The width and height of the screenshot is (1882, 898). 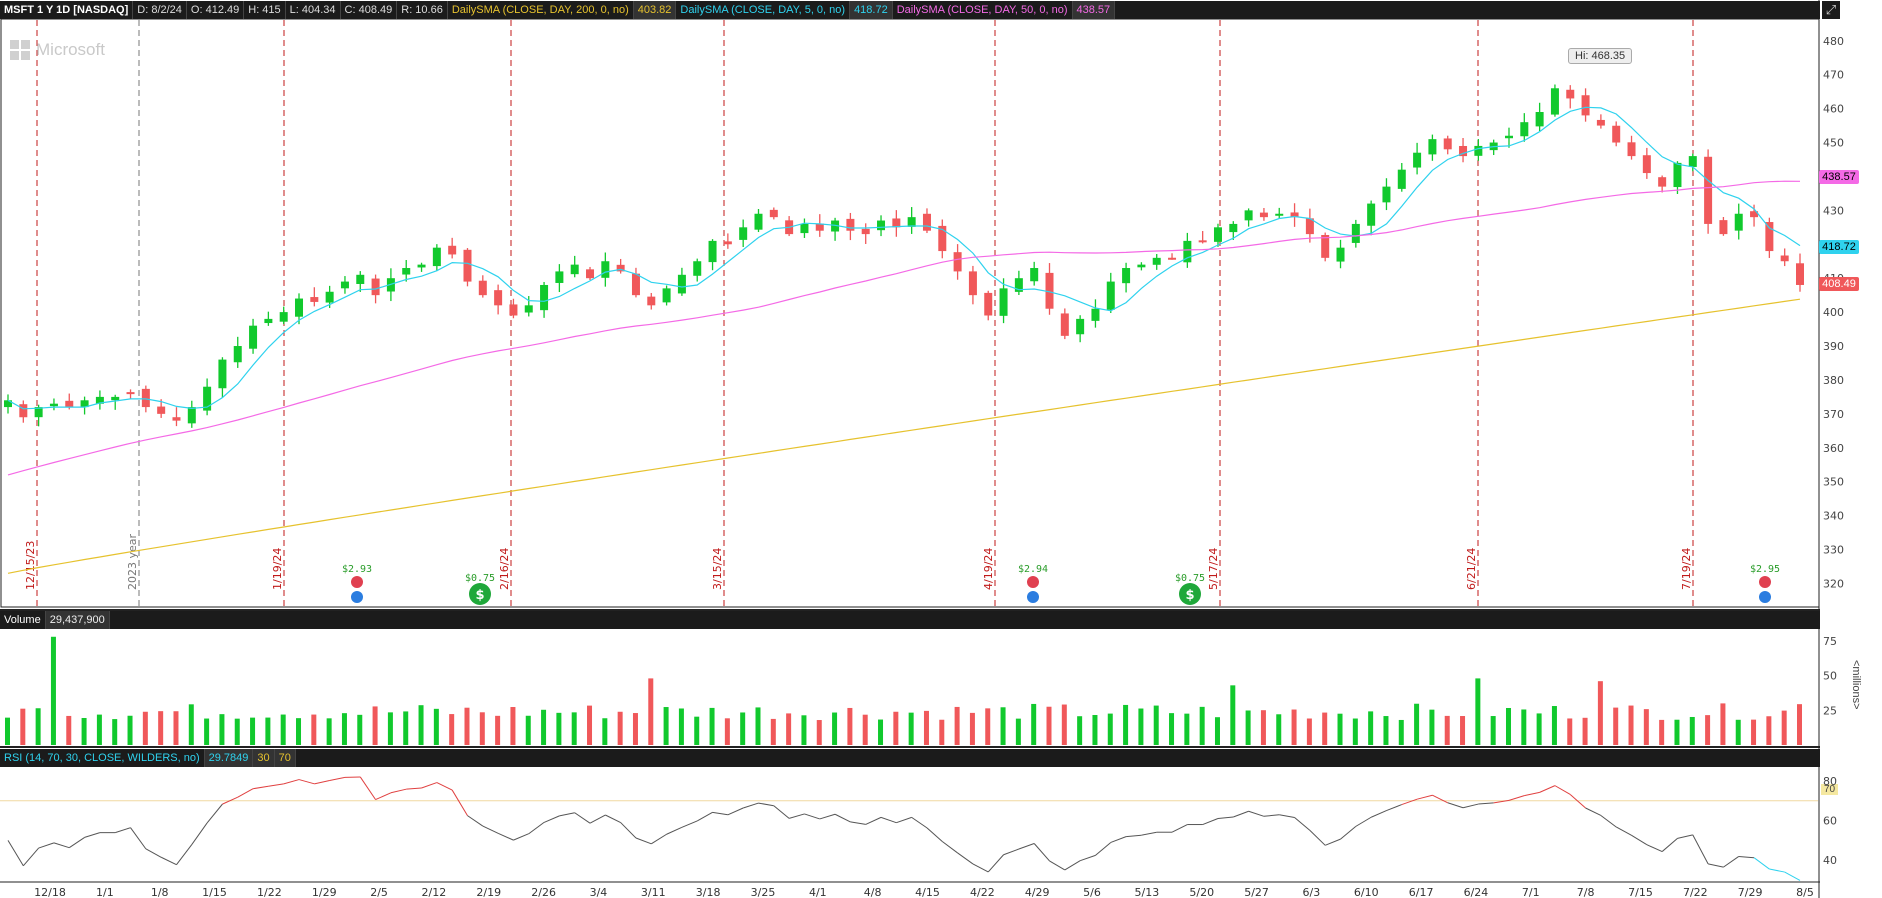 What do you see at coordinates (23, 620) in the screenshot?
I see `volume-label: Volume` at bounding box center [23, 620].